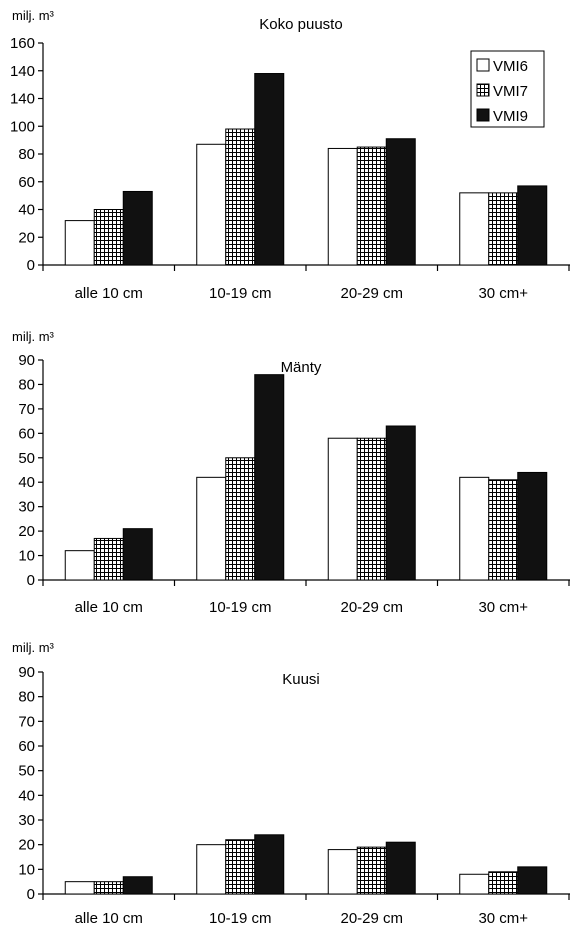 This screenshot has width=572, height=934. I want to click on chart-title: Kuusi, so click(301, 679).